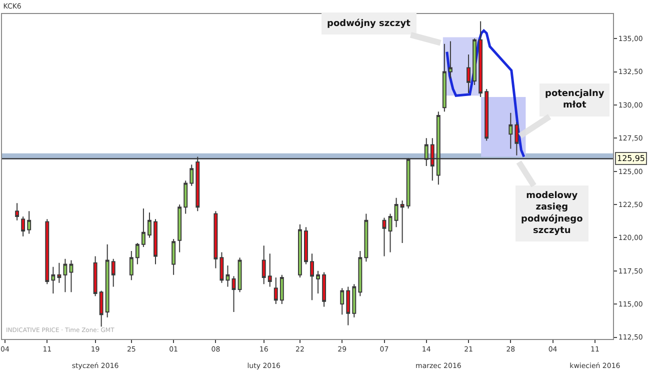 This screenshot has width=653, height=376. Describe the element at coordinates (369, 23) in the screenshot. I see `annotation: podwójny szczyt` at that location.